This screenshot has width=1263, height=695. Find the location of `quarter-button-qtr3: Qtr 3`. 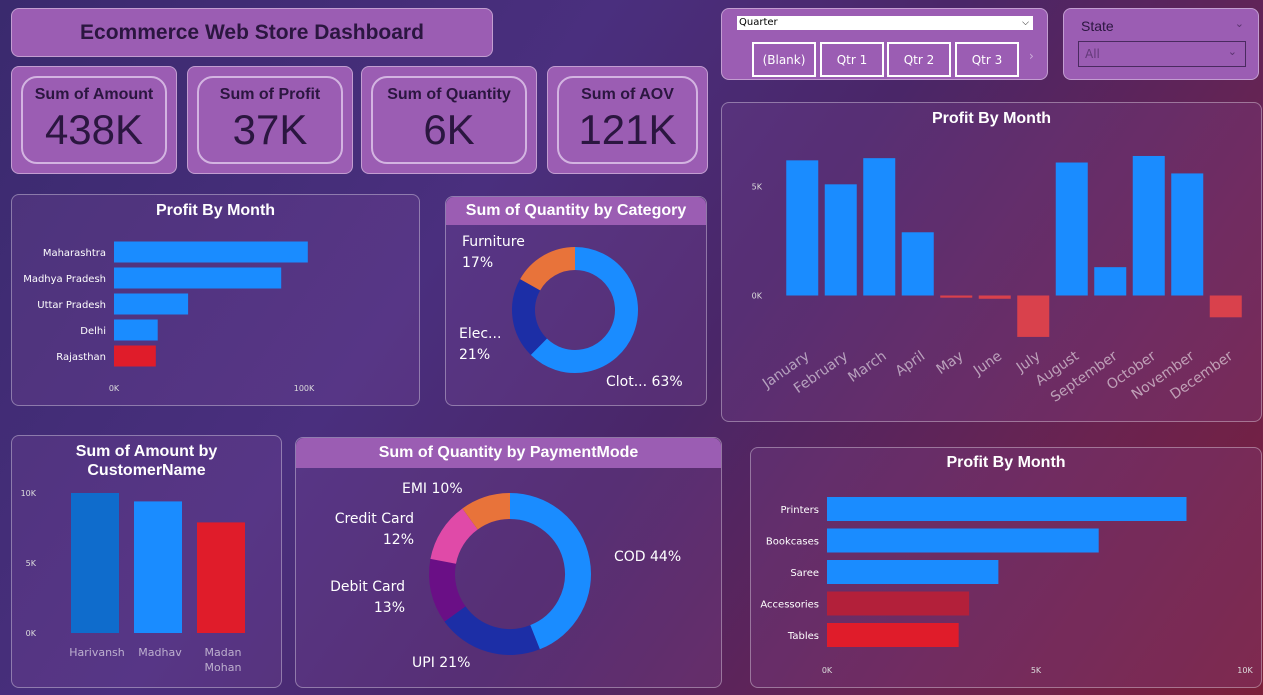

quarter-button-qtr3: Qtr 3 is located at coordinates (987, 59).